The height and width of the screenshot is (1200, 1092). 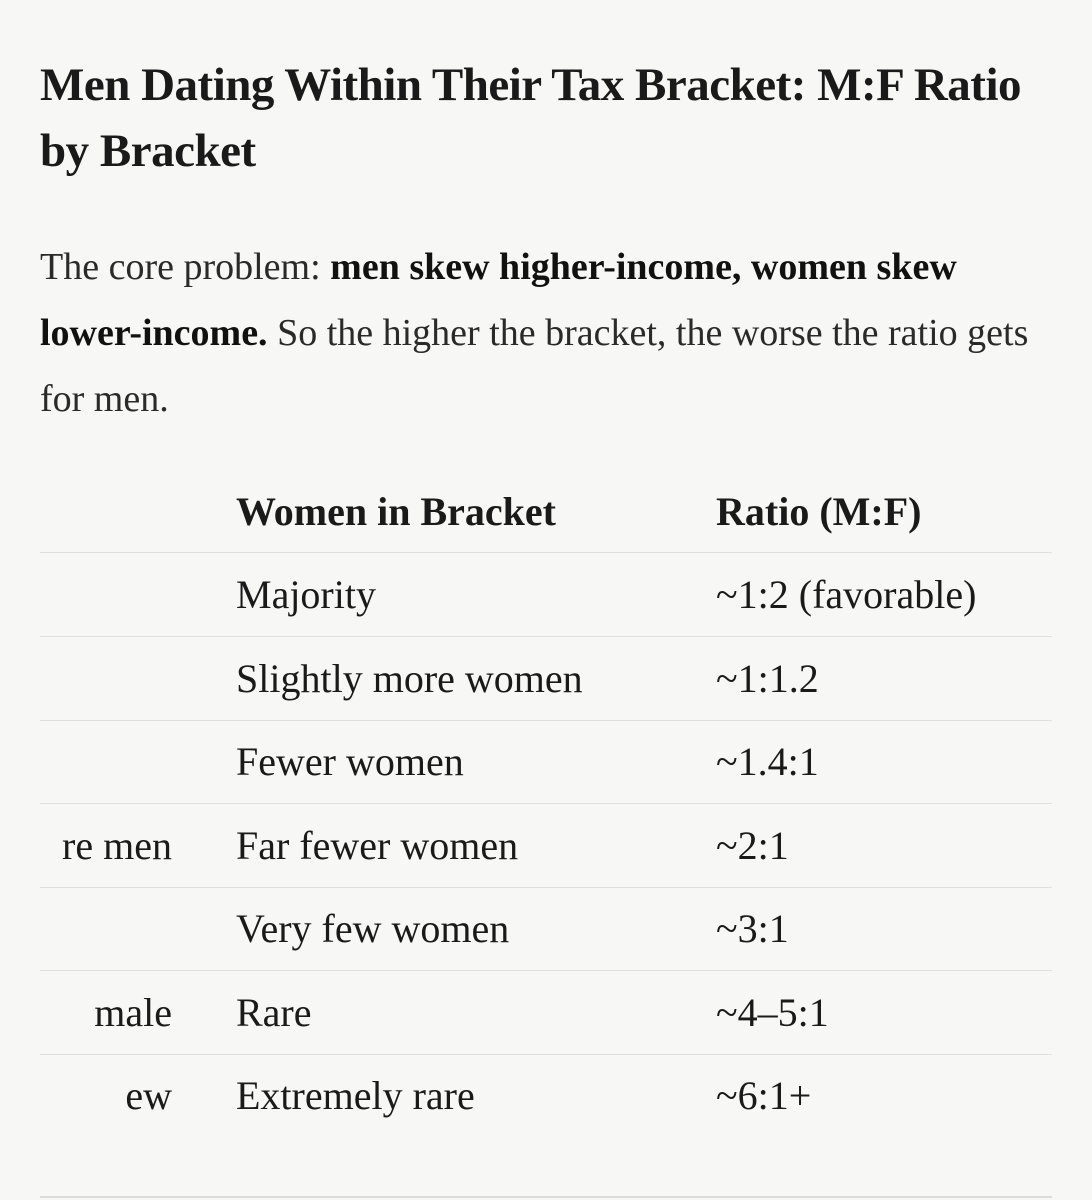 I want to click on clipped-cell: ew, so click(x=148, y=1095).